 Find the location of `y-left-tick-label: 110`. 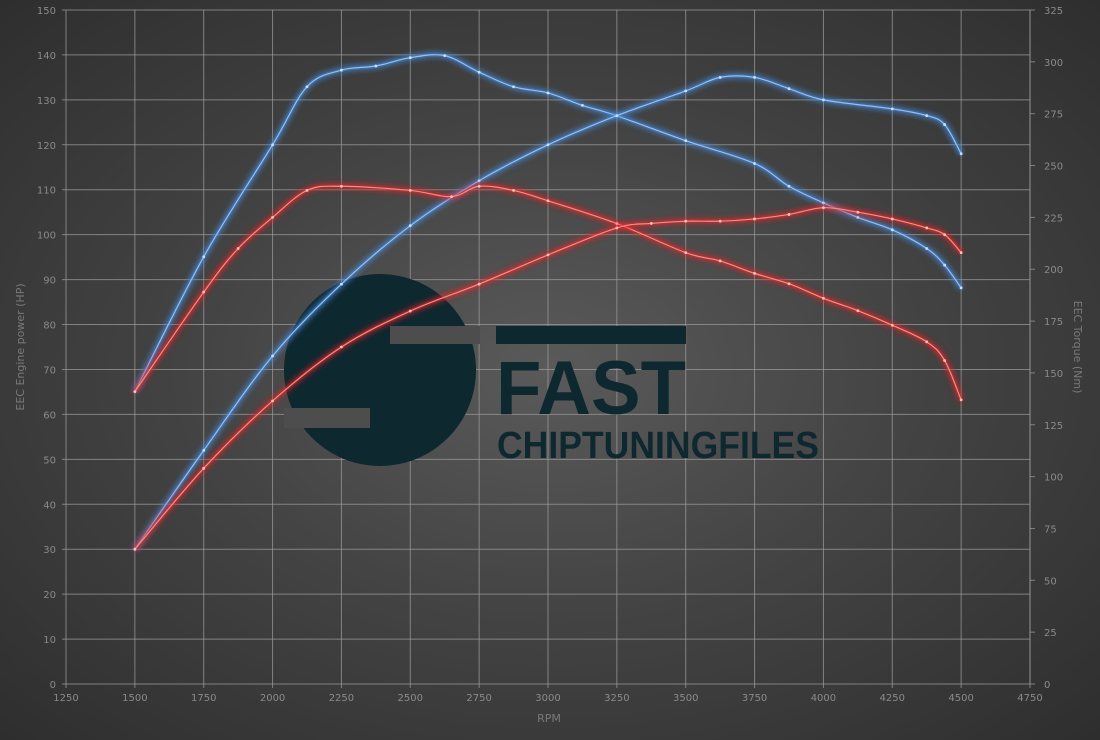

y-left-tick-label: 110 is located at coordinates (46, 191).